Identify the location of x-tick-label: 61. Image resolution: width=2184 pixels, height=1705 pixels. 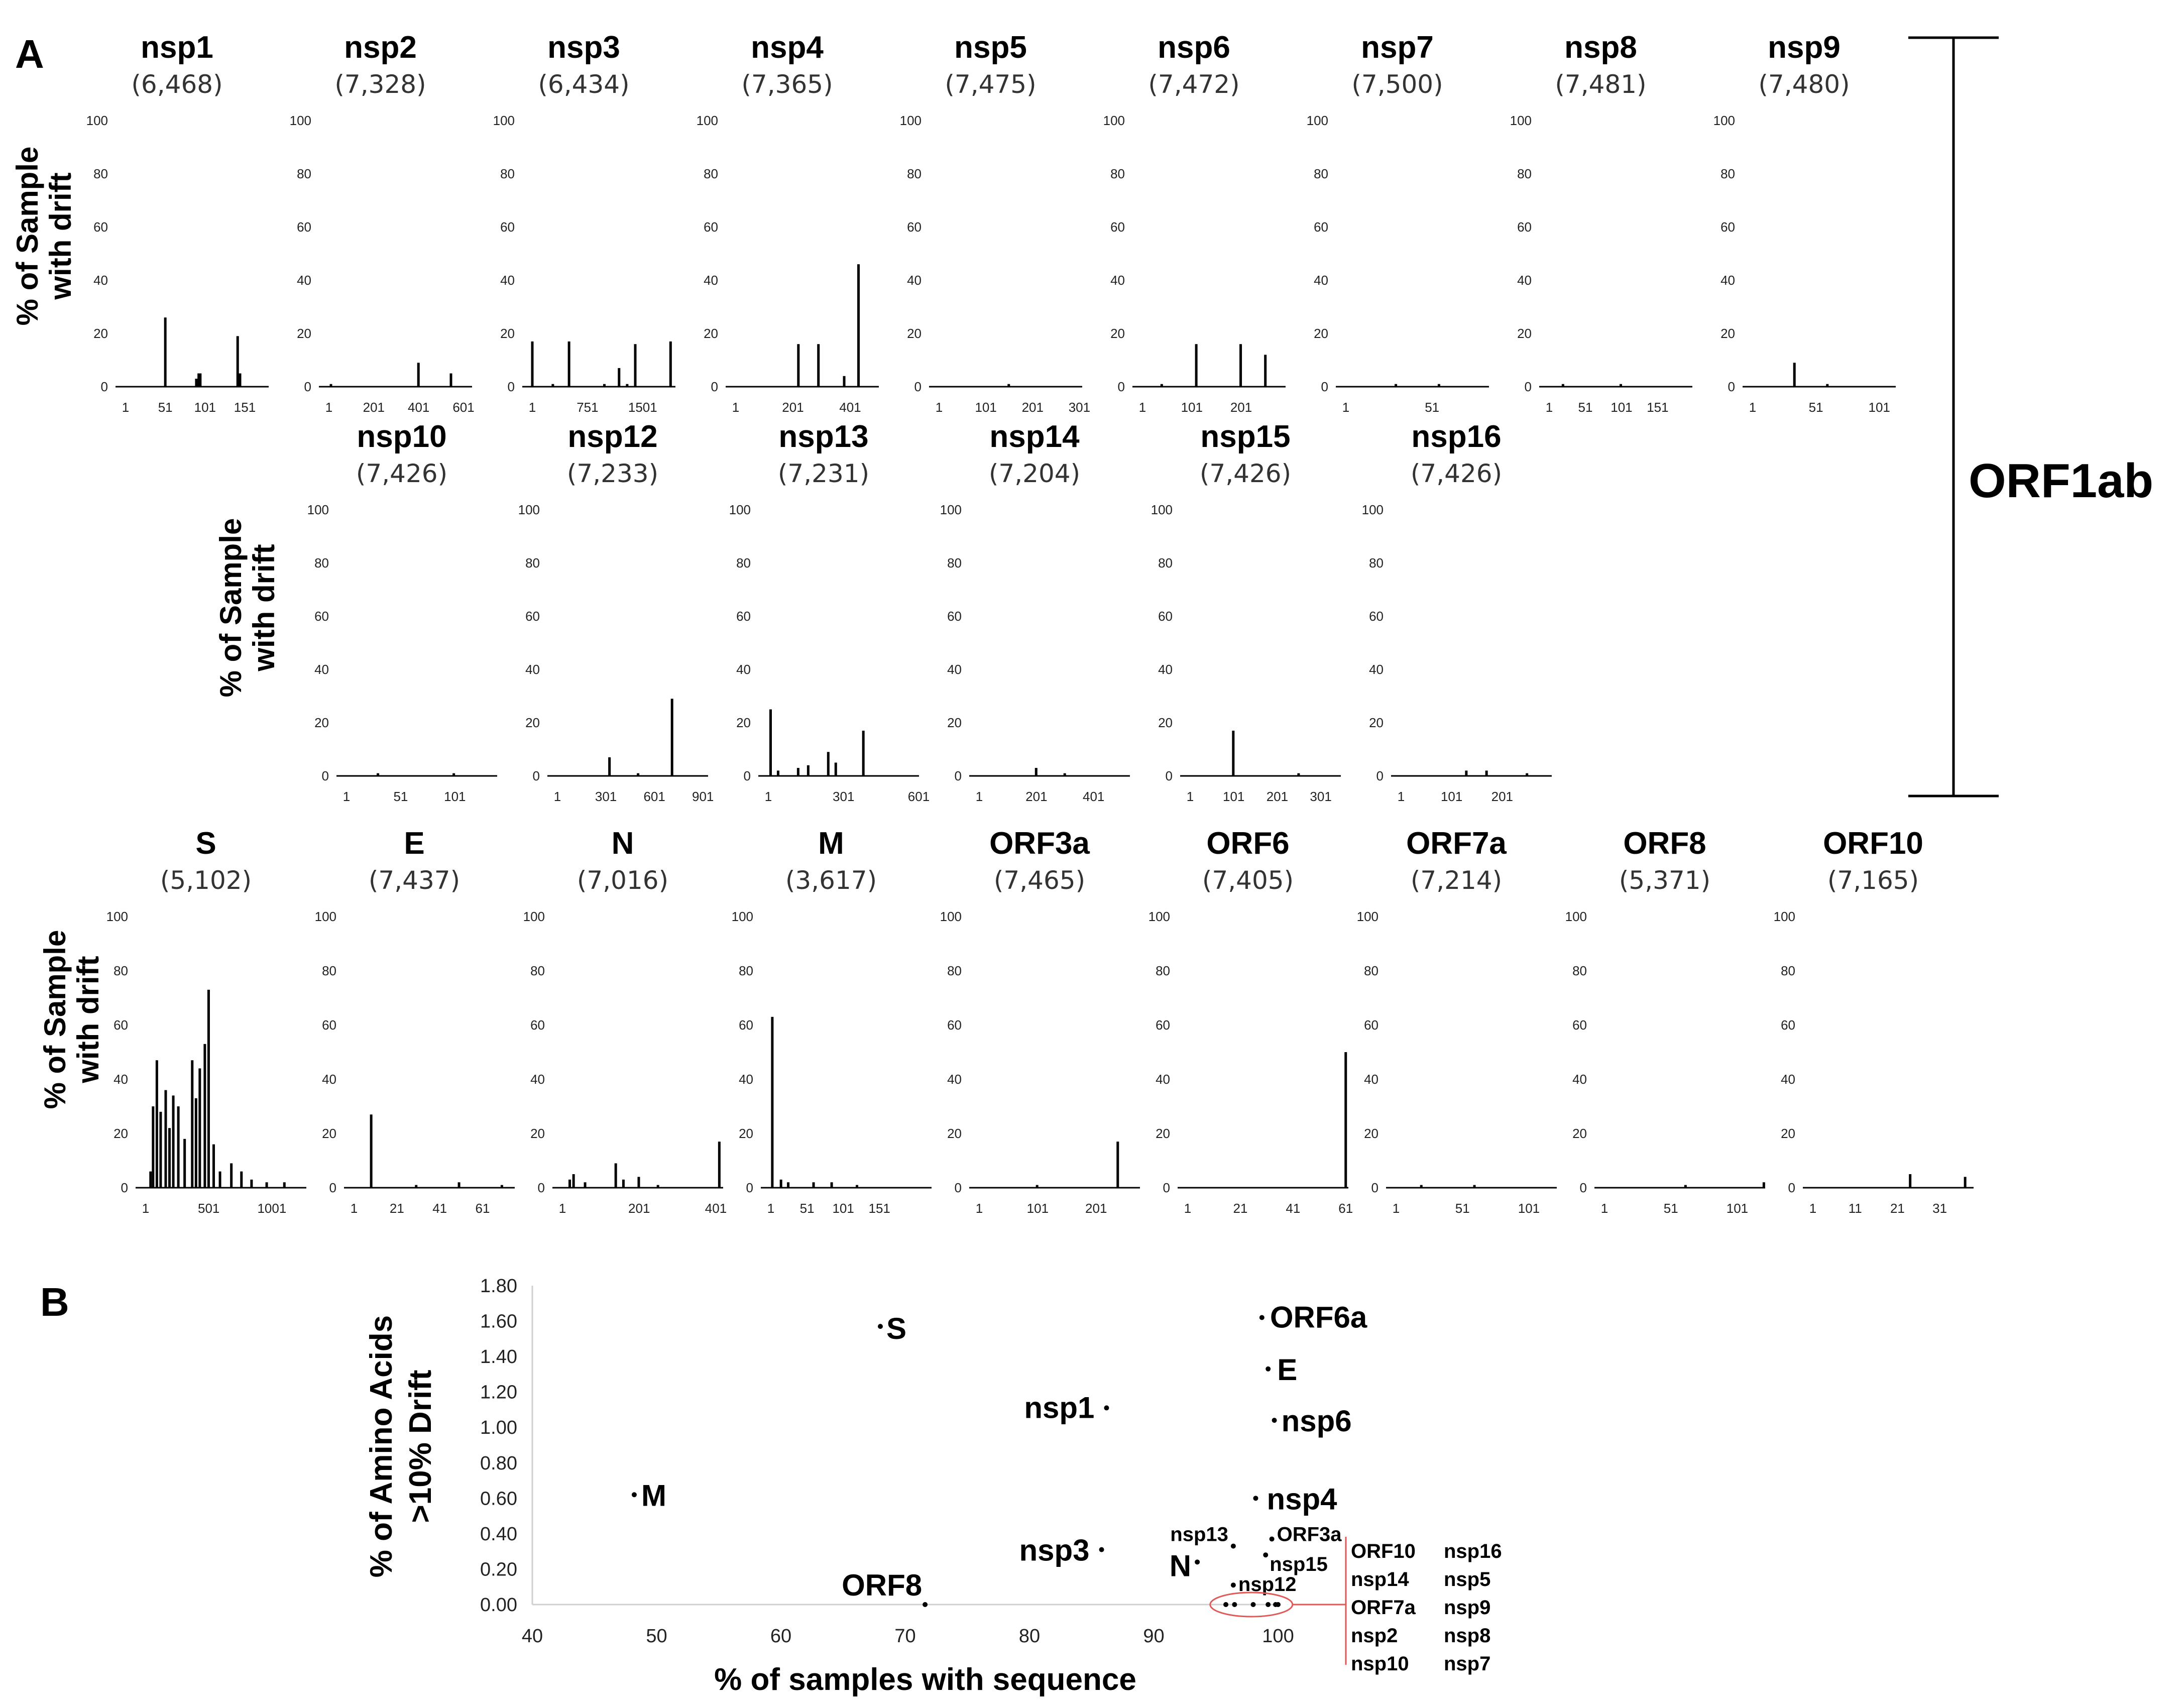
(483, 1208).